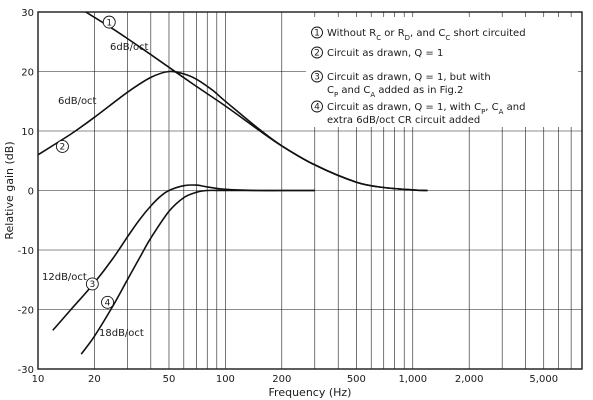 The image size is (593, 400). I want to click on curve-3-marker: 3, so click(92, 284).